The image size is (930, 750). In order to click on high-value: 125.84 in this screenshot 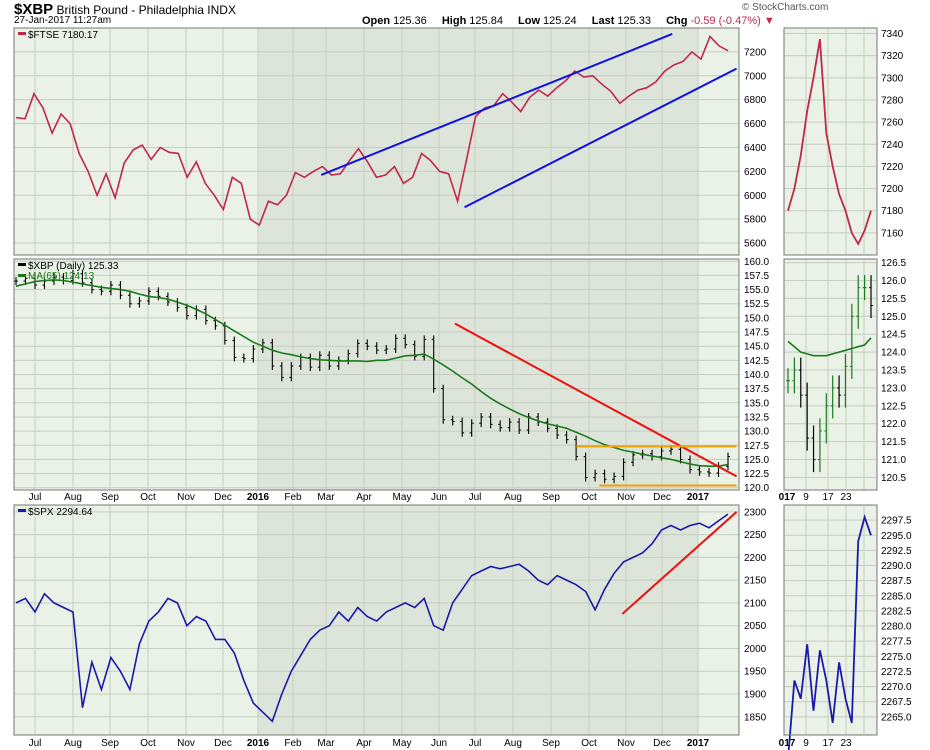, I will do `click(486, 21)`.